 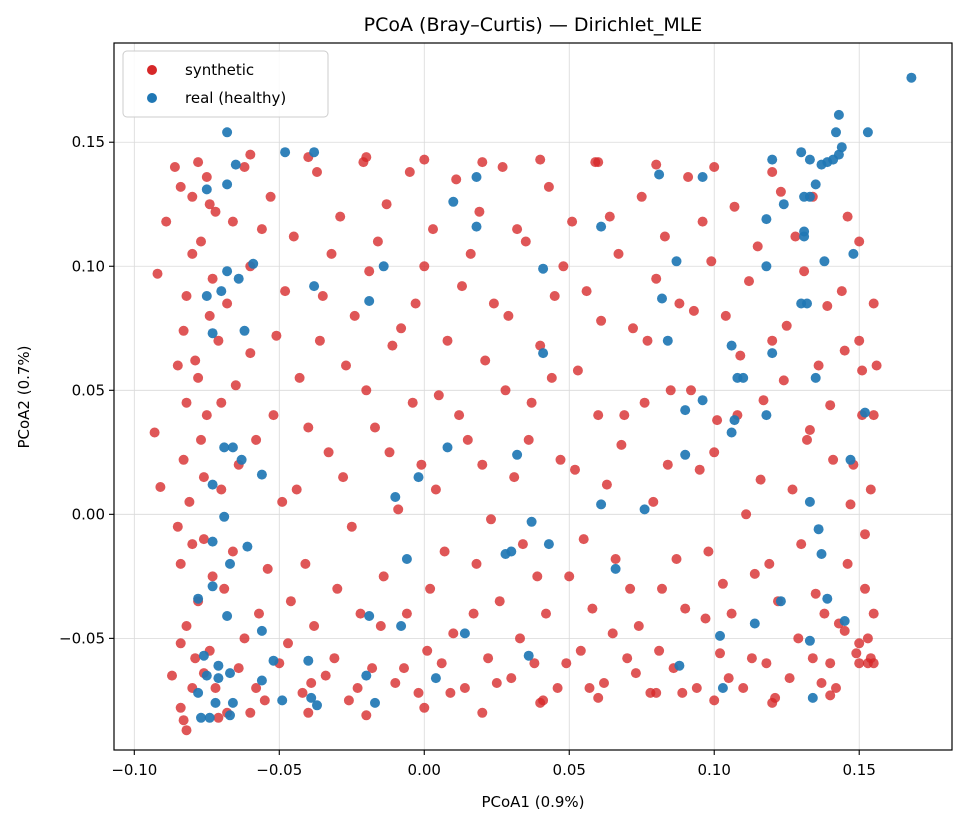 What do you see at coordinates (152, 70) in the screenshot?
I see `legend-marker-synthetic` at bounding box center [152, 70].